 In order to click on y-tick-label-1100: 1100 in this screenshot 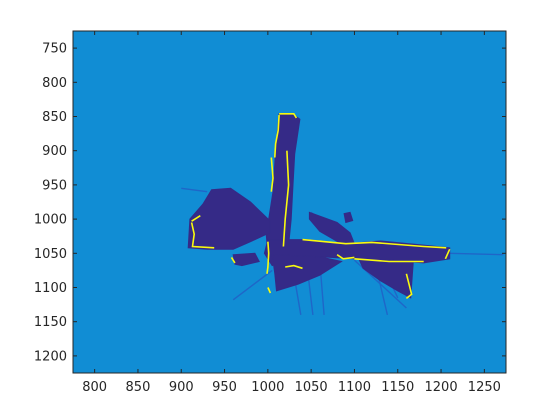, I will do `click(50, 288)`.